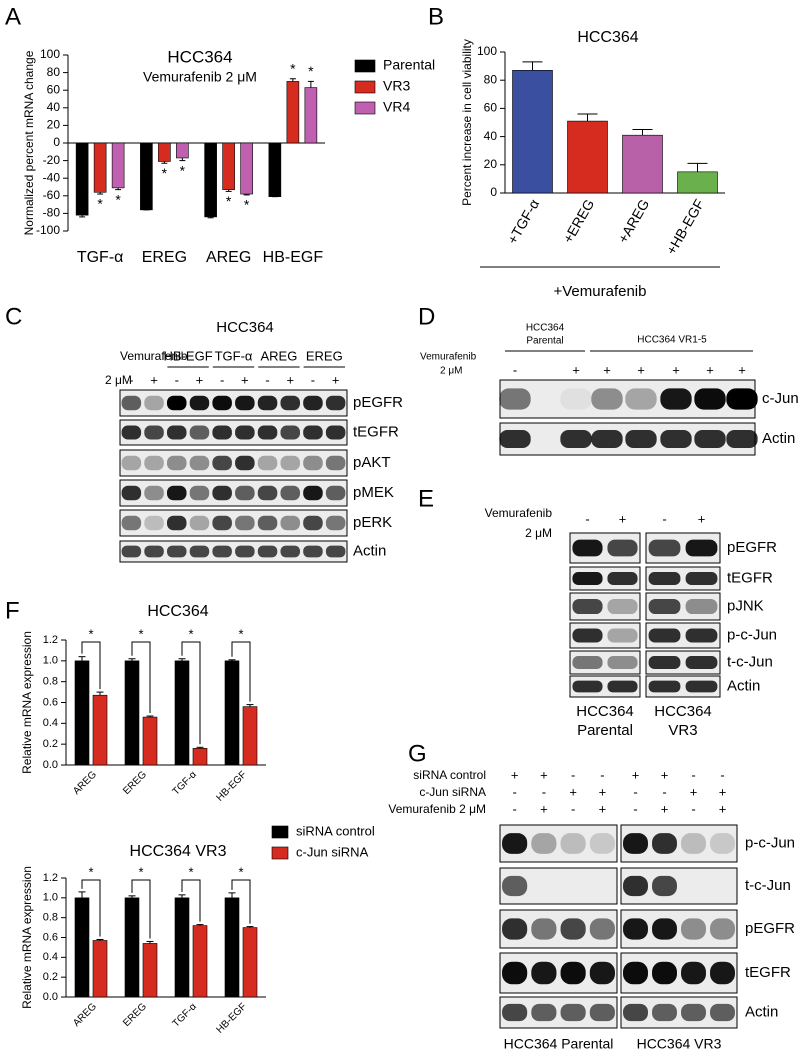  I want to click on row-label: pJNK, so click(745, 605).